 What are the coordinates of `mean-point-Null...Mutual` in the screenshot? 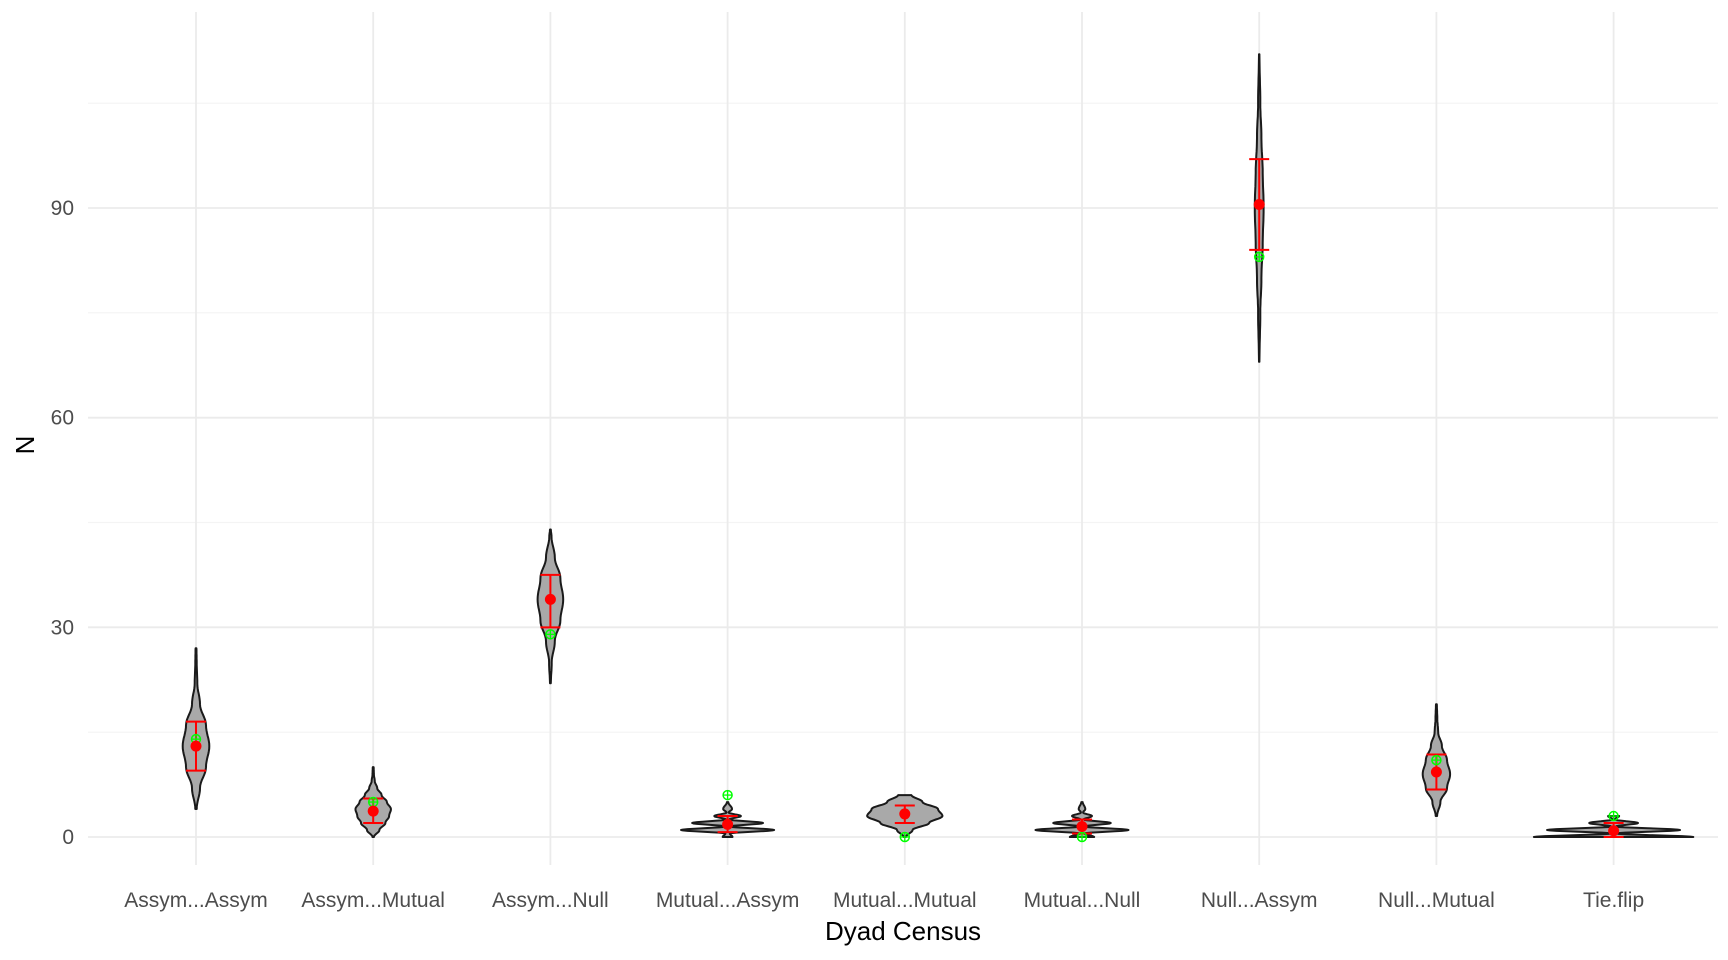 It's located at (1436, 772).